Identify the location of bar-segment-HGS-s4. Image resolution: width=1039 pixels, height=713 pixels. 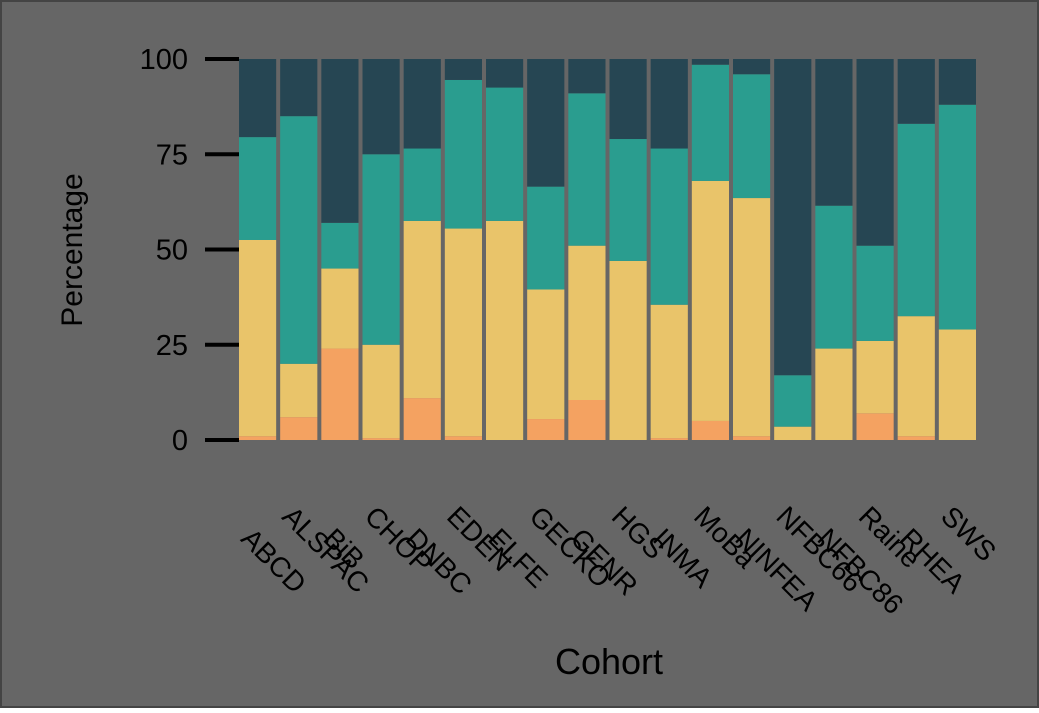
(628, 99).